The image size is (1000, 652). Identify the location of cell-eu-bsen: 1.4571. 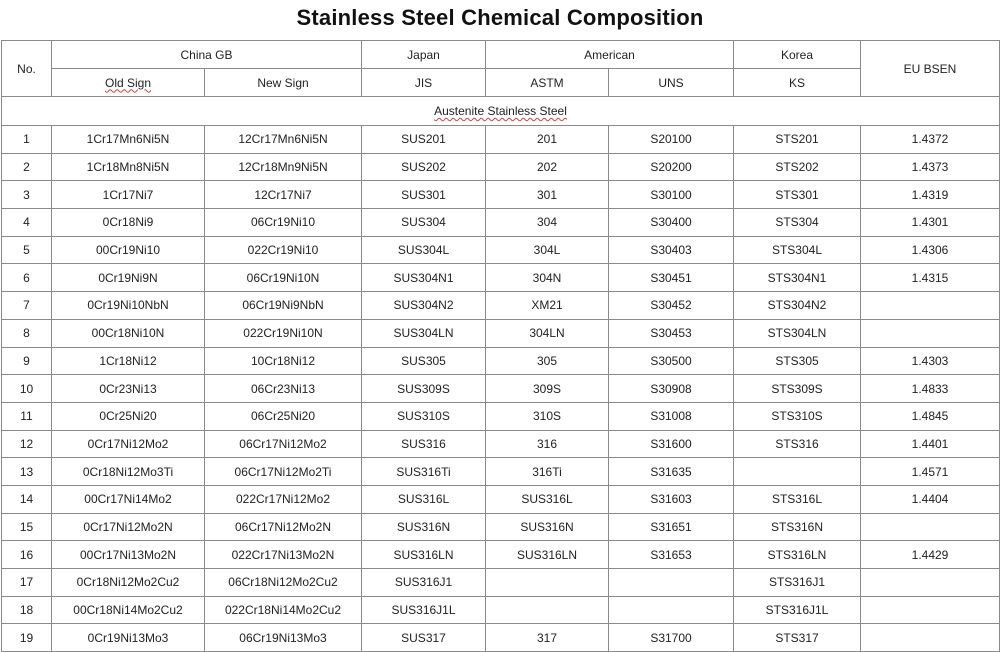
(930, 471).